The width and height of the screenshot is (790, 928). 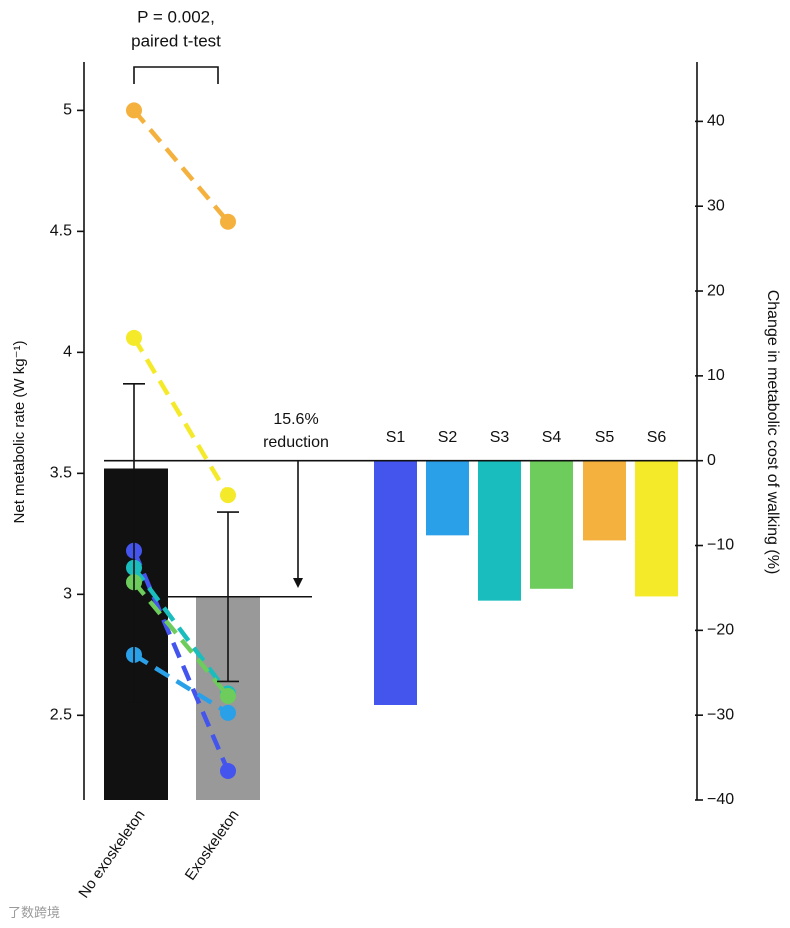 What do you see at coordinates (716, 375) in the screenshot?
I see `right-tick-label: 10` at bounding box center [716, 375].